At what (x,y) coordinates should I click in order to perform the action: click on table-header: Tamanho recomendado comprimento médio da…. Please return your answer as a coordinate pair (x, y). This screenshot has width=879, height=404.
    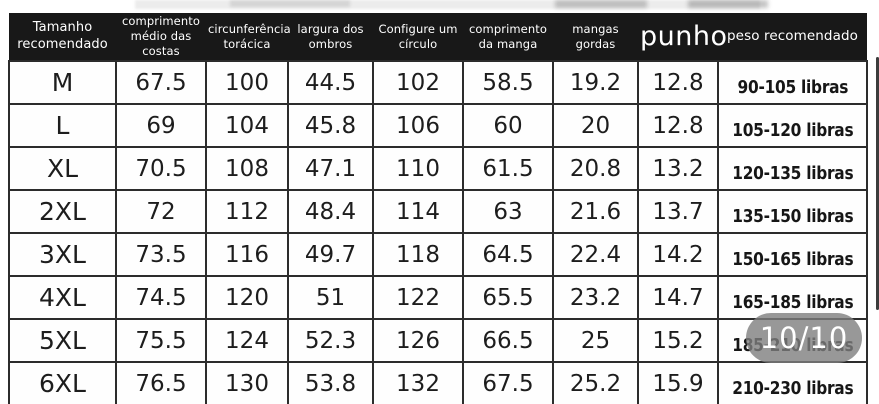
    Looking at the image, I should click on (438, 37).